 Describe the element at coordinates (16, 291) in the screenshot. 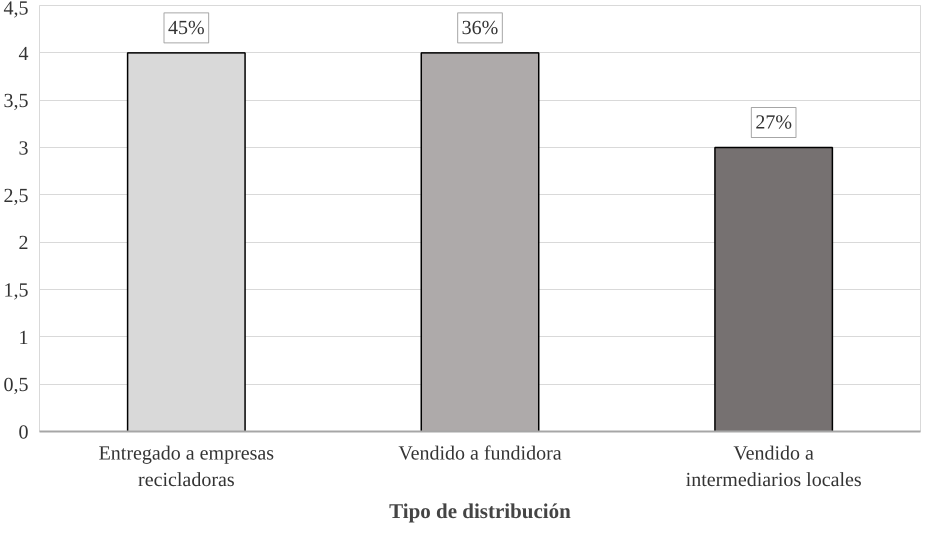

I see `y-tick-label: 1,5` at that location.